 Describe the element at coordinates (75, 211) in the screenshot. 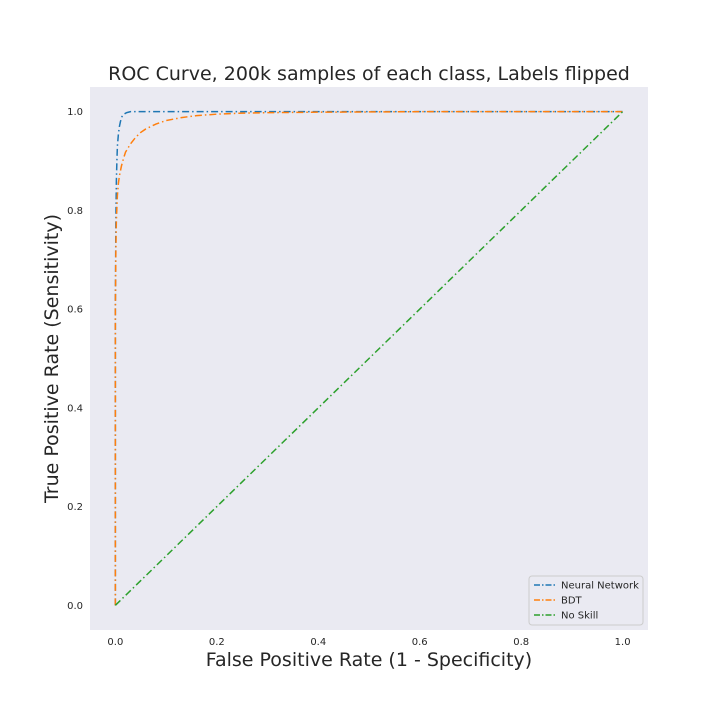

I see `y-tick-label: 0.8` at that location.